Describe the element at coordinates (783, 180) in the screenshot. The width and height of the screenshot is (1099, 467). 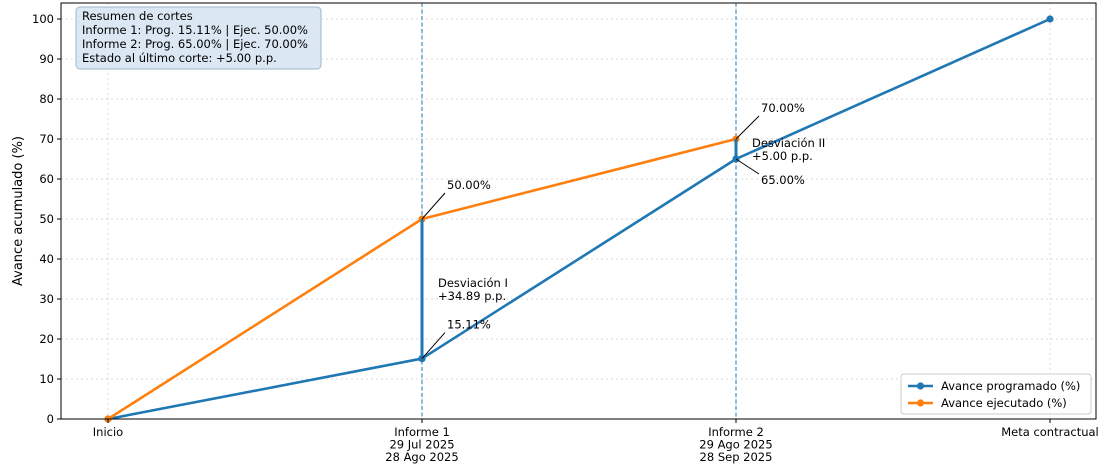
I see `annotation-label: 65.00%` at that location.